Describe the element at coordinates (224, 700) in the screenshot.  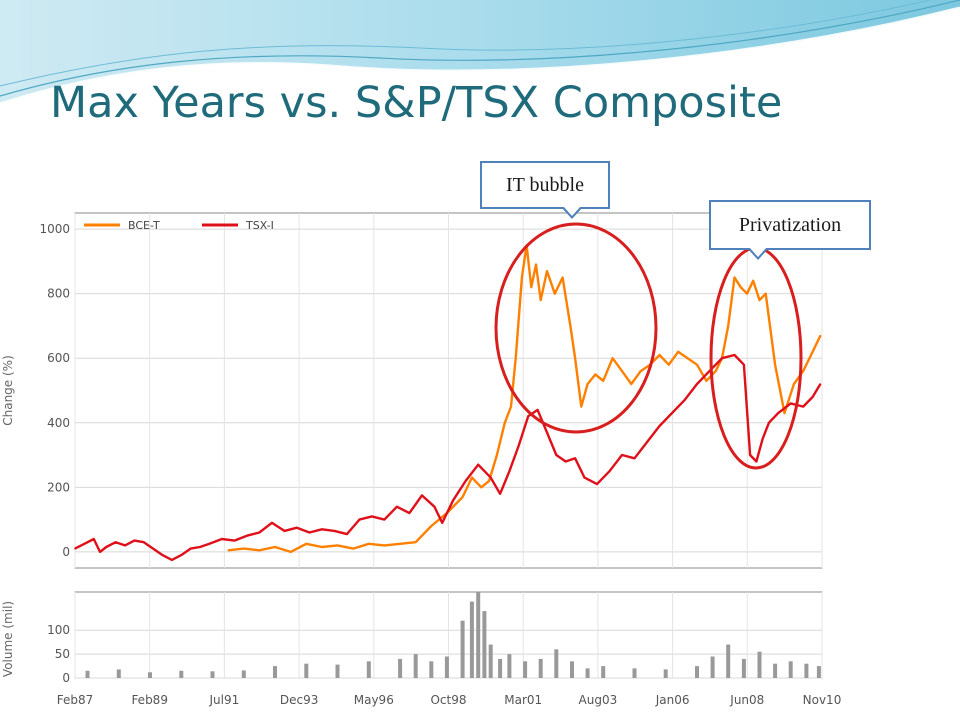
I see `x-tick-label: Jul91` at that location.